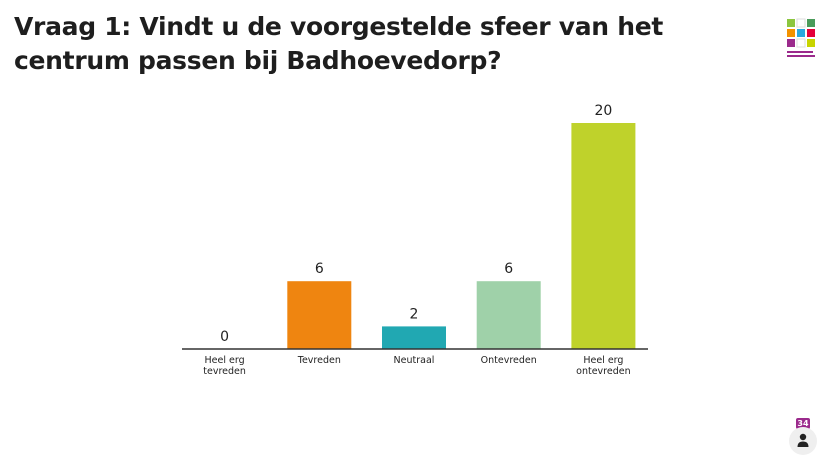 The width and height of the screenshot is (830, 467). Describe the element at coordinates (224, 371) in the screenshot. I see `category-label: tevreden` at that location.